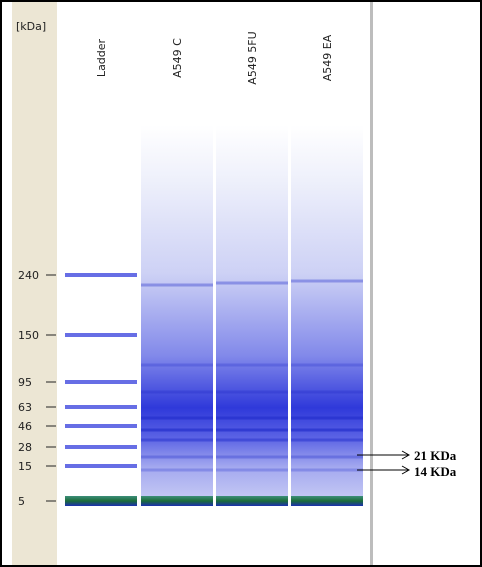 This screenshot has height=567, width=482. I want to click on marker-label: 240, so click(28, 275).